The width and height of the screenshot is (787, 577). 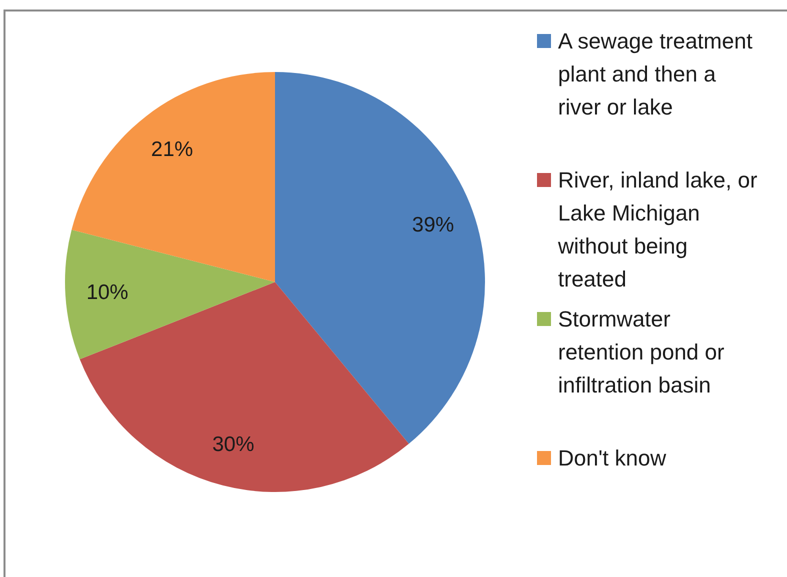 I want to click on legend-label: A sewage treatment plant and then a river or lake, so click(x=655, y=74).